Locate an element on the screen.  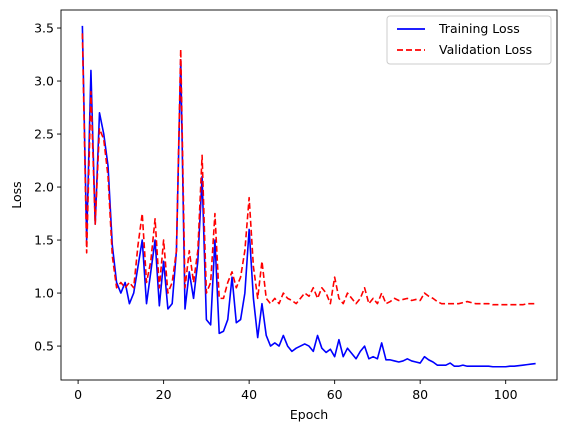
x-axis-ticks: 0 20 40 60 80 100 is located at coordinates (296, 391).